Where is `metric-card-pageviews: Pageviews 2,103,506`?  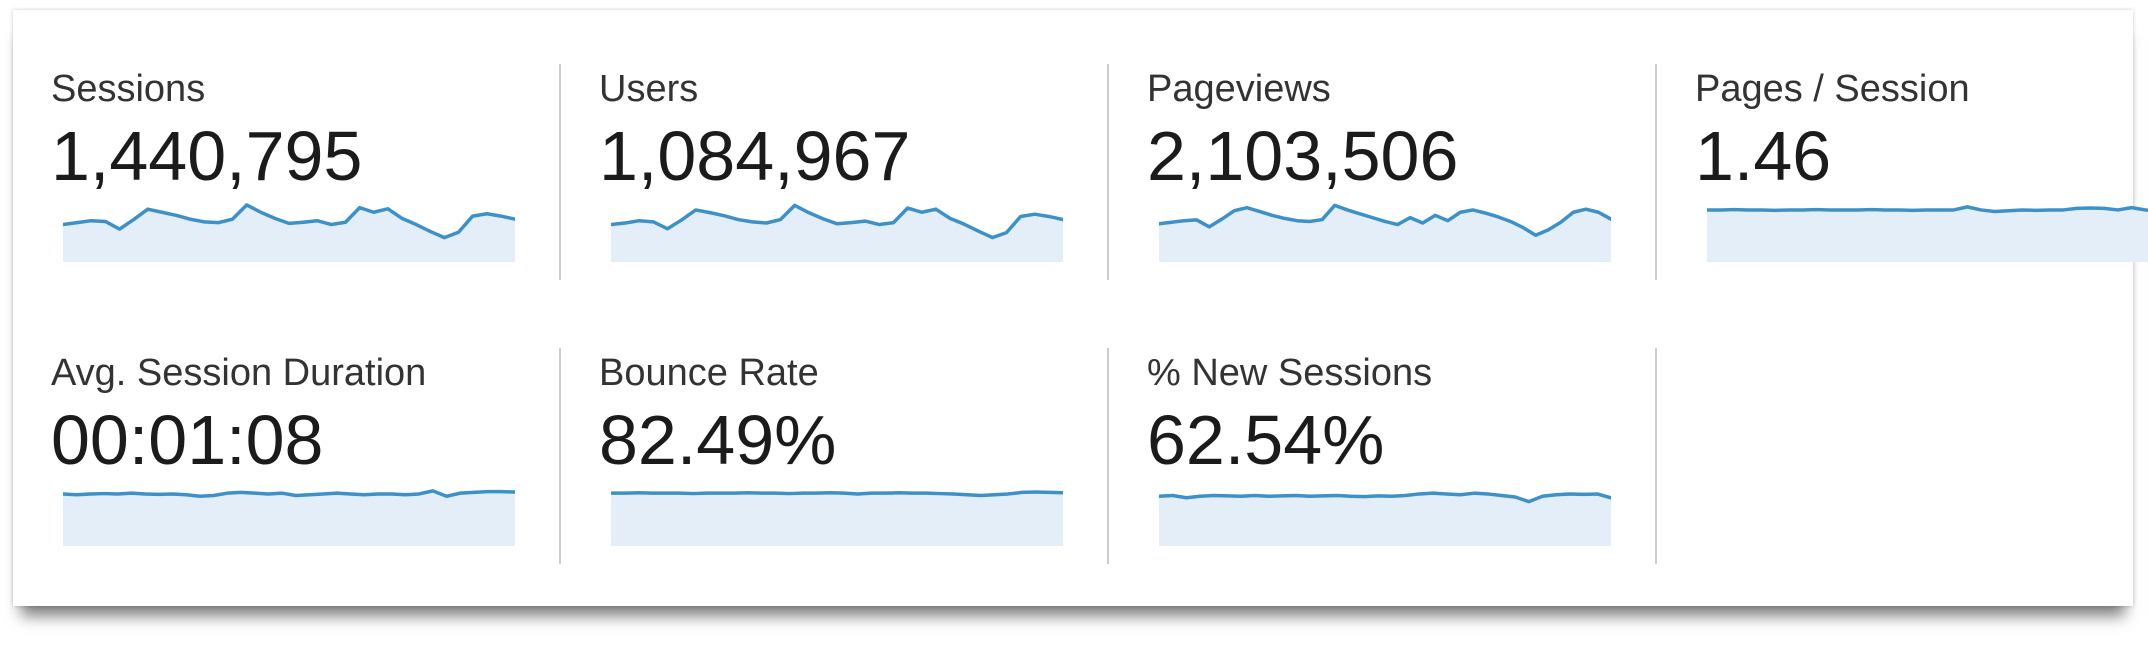 metric-card-pageviews: Pageviews 2,103,506 is located at coordinates (1383, 152).